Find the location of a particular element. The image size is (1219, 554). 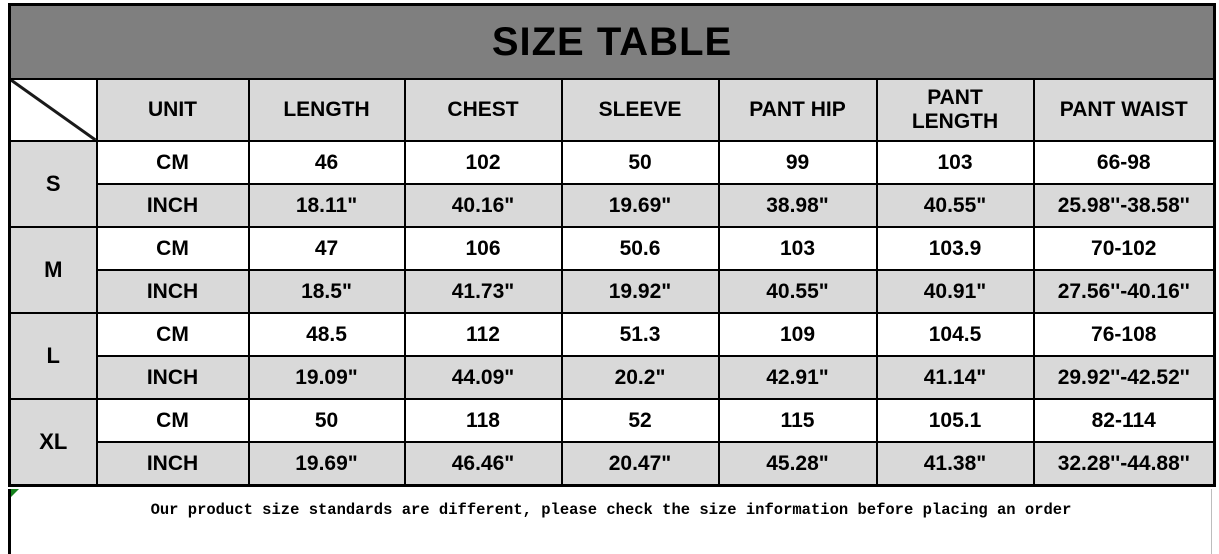

data-cell: 66-98 is located at coordinates (1124, 162).